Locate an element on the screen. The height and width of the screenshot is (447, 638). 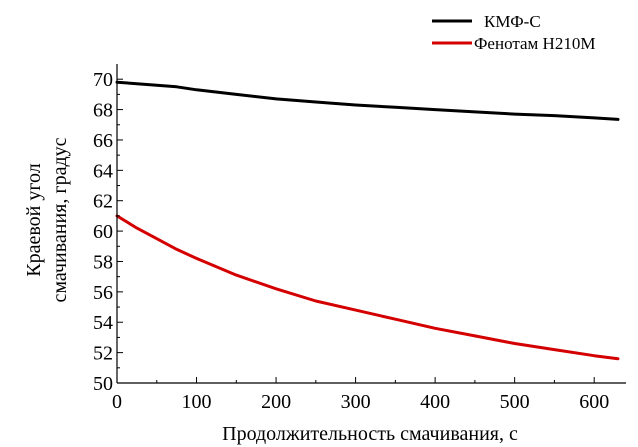
y-tick-label: 52 is located at coordinates (103, 354).